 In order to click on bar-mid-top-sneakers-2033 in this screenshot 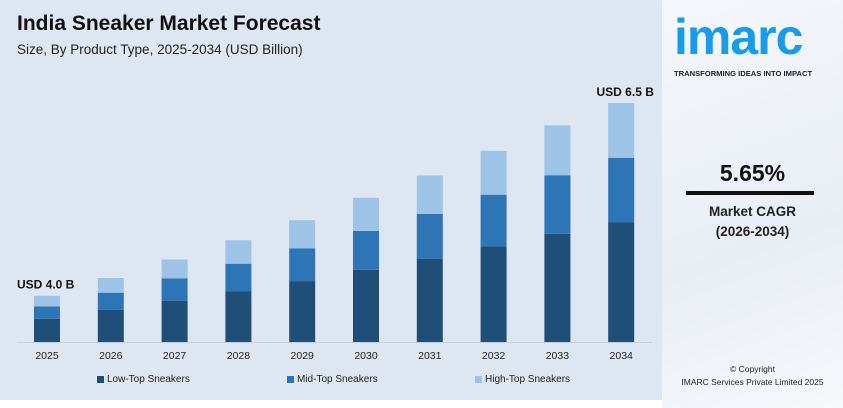, I will do `click(557, 204)`.